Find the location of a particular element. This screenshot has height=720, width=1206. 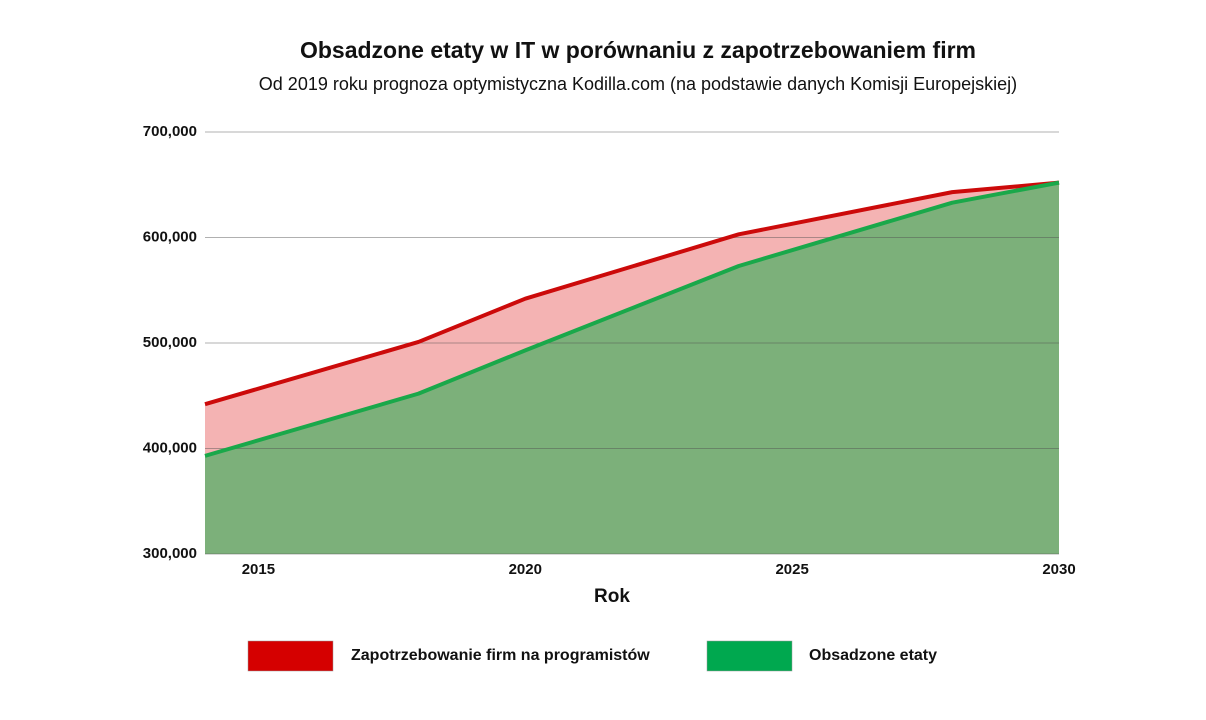

y-tick-label: 700,000 is located at coordinates (170, 131).